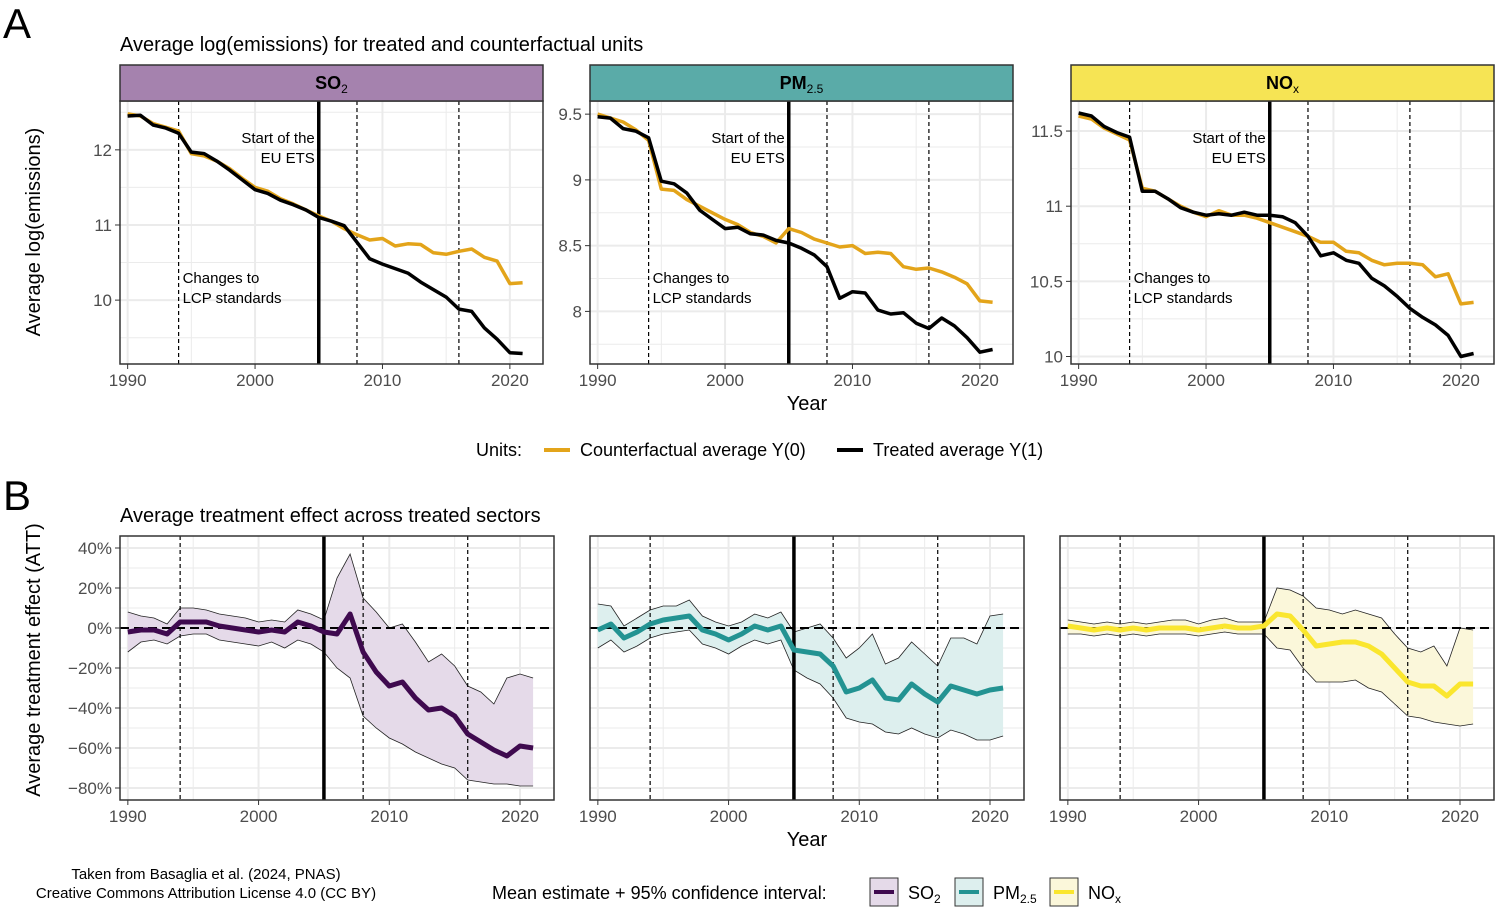 The width and height of the screenshot is (1495, 916). Describe the element at coordinates (807, 840) in the screenshot. I see `panel-b-xlabel: Year` at that location.